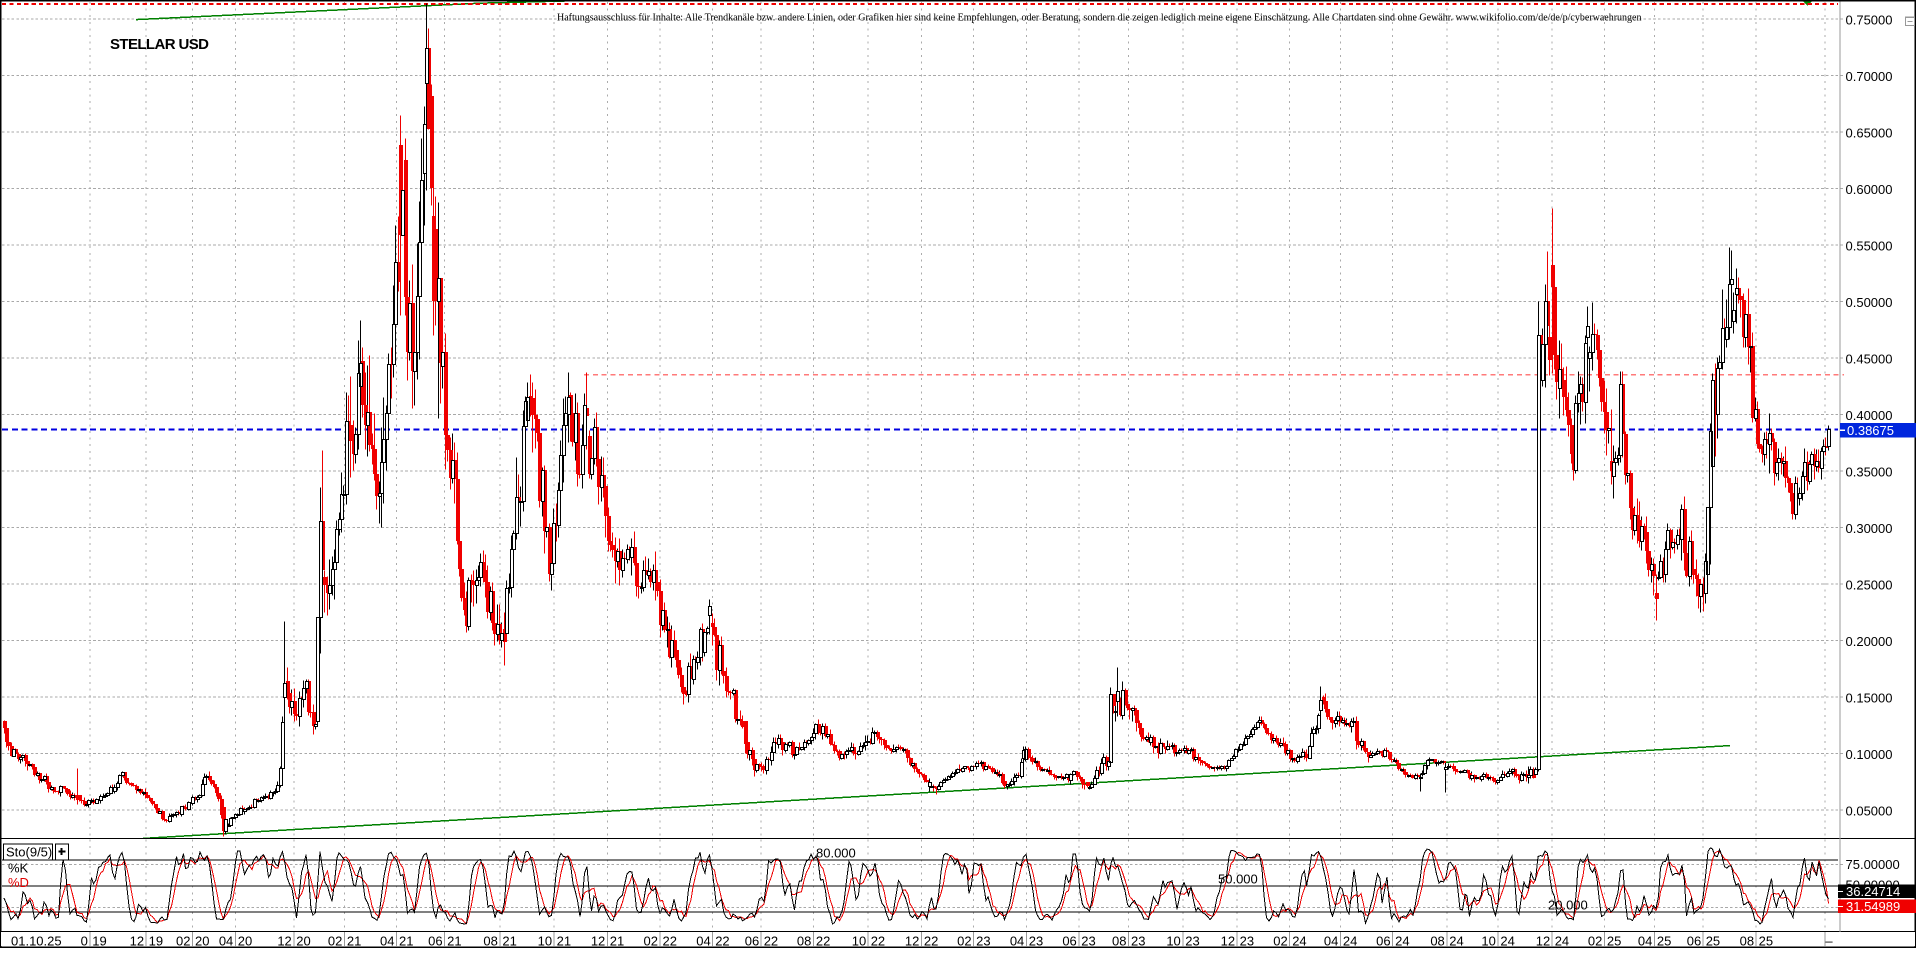  Describe the element at coordinates (1869, 76) in the screenshot. I see `svg-text: 0.70000` at that location.